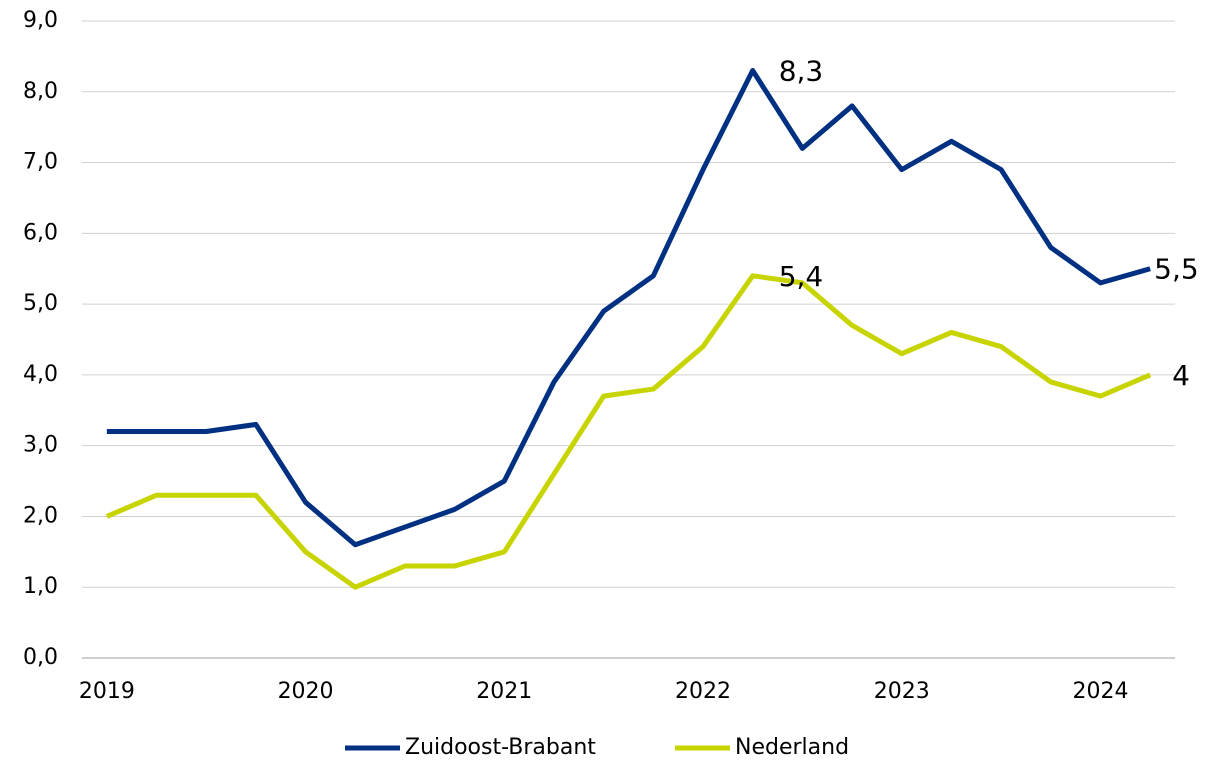 The width and height of the screenshot is (1207, 761). What do you see at coordinates (107, 691) in the screenshot?
I see `x-tick-label: 2019` at bounding box center [107, 691].